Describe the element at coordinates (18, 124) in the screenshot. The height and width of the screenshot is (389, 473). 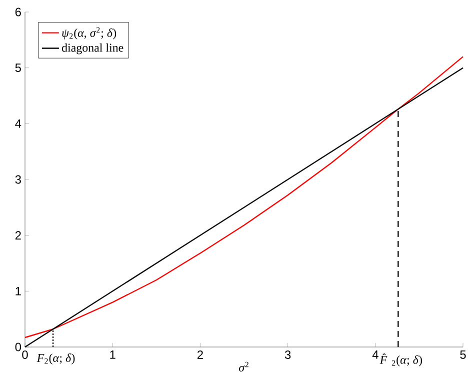
I see `y-tick-label: 4` at that location.